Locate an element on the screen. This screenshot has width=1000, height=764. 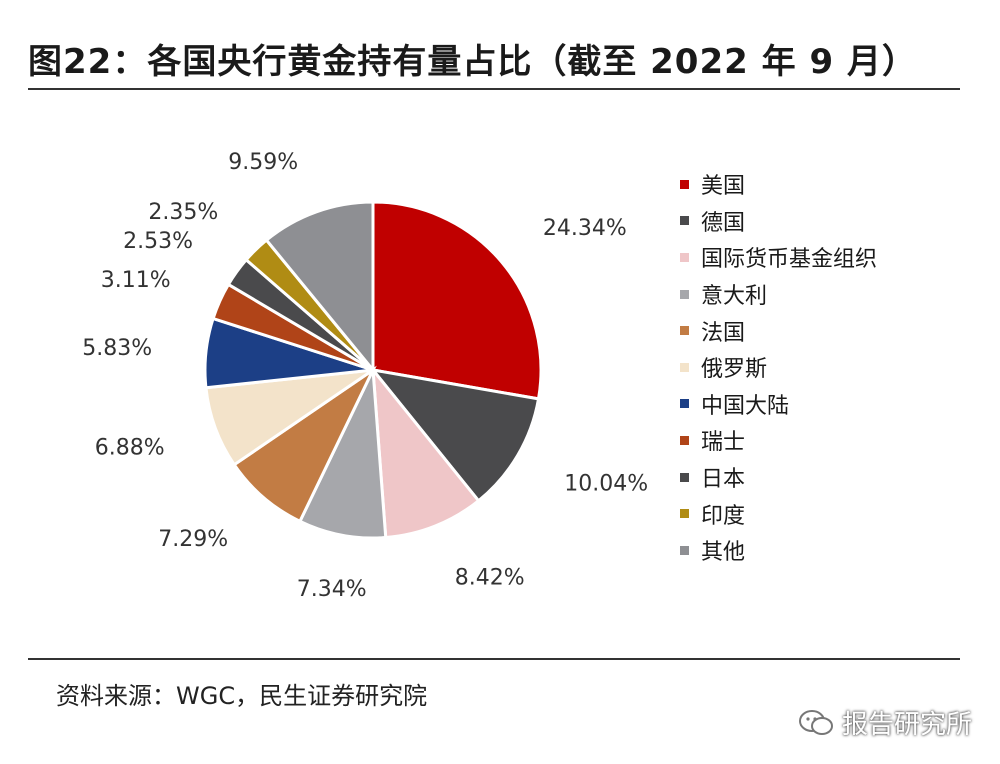
legend-item: 其他 is located at coordinates (778, 550).